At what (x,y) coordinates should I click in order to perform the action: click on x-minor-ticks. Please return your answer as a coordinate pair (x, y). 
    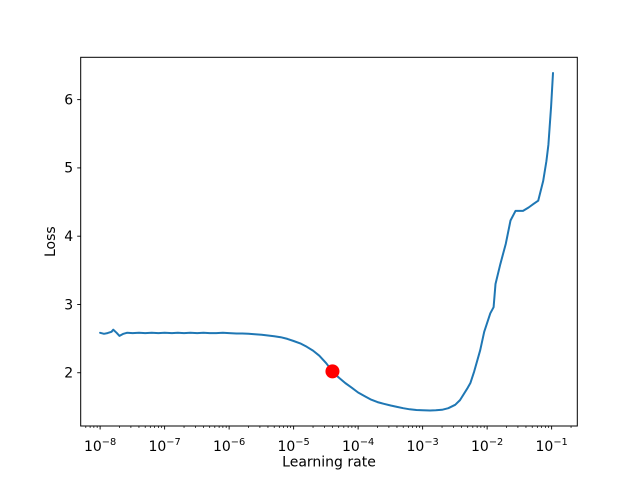
    Looking at the image, I should click on (328, 427).